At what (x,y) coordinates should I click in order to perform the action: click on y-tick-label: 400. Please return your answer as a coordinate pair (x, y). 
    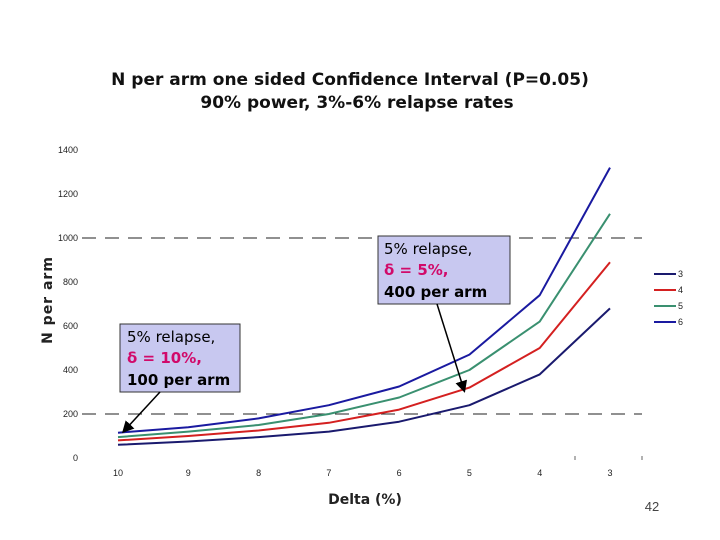
    Looking at the image, I should click on (70, 370).